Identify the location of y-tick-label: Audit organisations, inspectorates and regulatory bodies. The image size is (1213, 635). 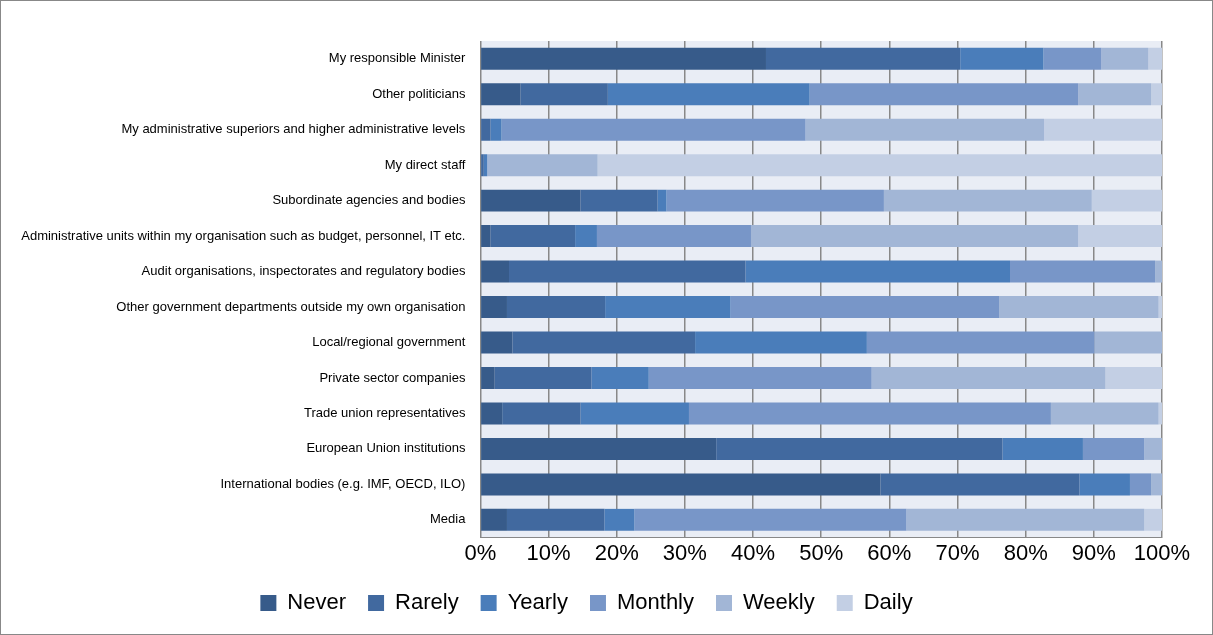
(303, 271).